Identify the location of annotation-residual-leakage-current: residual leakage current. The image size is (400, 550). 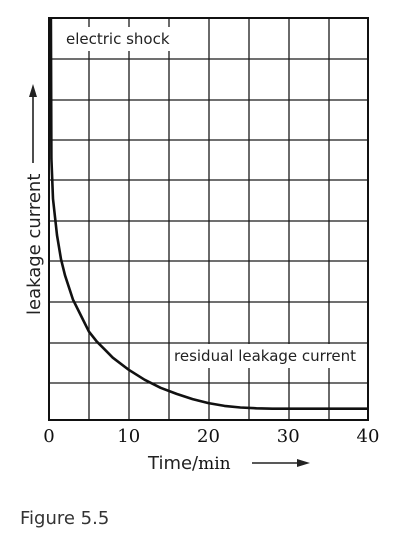
(265, 356).